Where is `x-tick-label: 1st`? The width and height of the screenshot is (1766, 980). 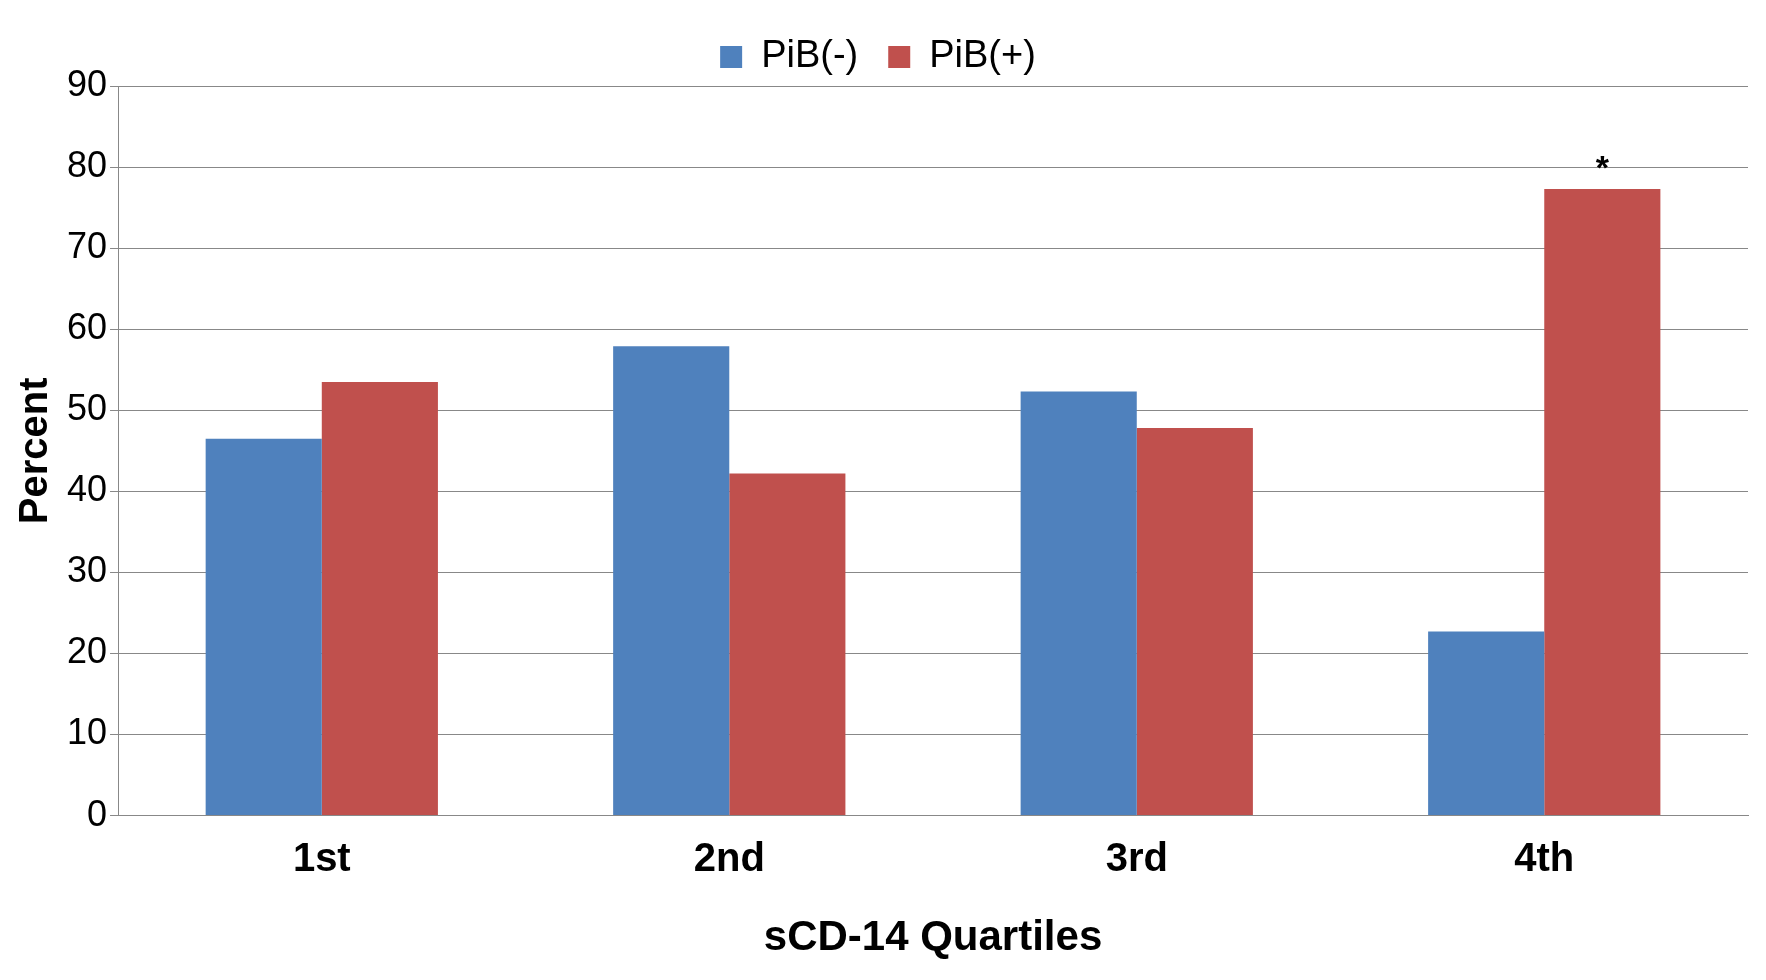 x-tick-label: 1st is located at coordinates (321, 856).